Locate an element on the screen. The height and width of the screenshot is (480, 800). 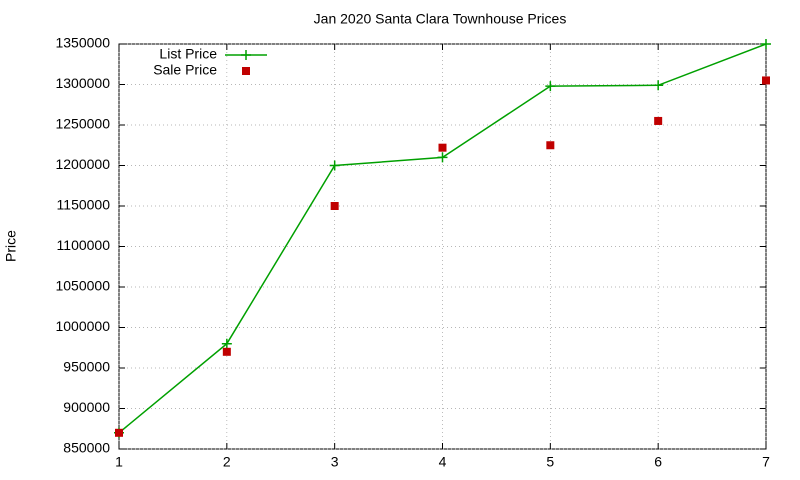
x-tick-label: 1 is located at coordinates (119, 462).